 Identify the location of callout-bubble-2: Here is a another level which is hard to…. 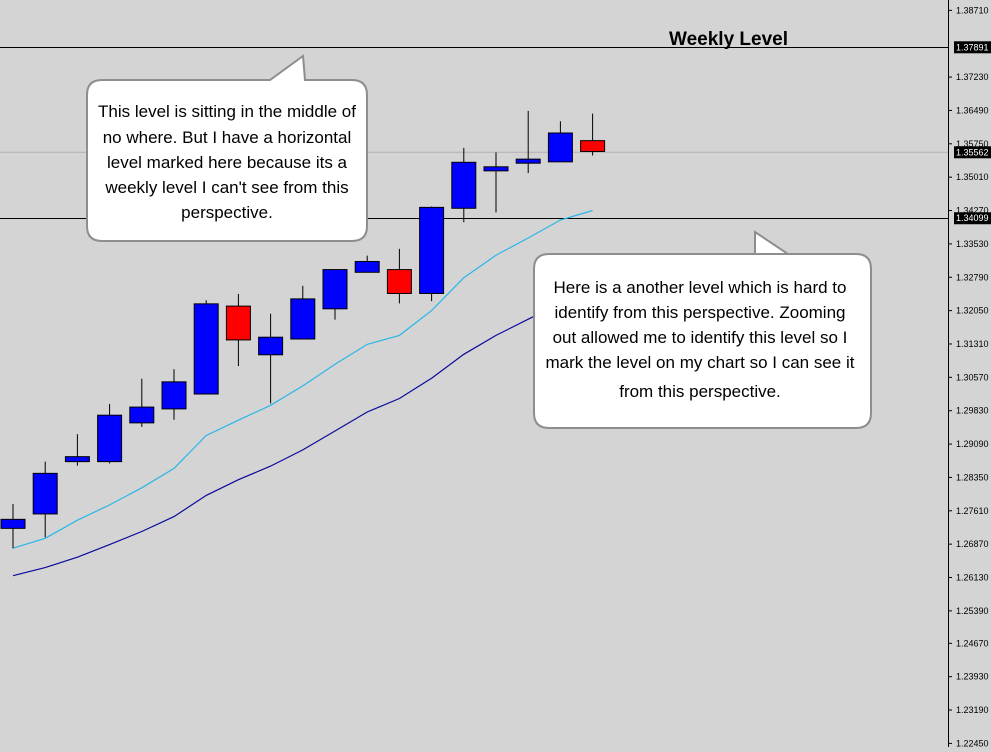
(702, 329).